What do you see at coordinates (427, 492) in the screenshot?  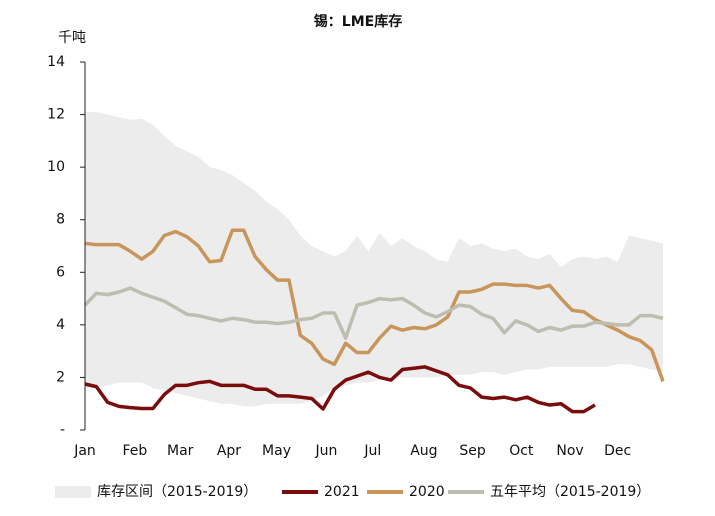 I see `legend-label: 2020` at bounding box center [427, 492].